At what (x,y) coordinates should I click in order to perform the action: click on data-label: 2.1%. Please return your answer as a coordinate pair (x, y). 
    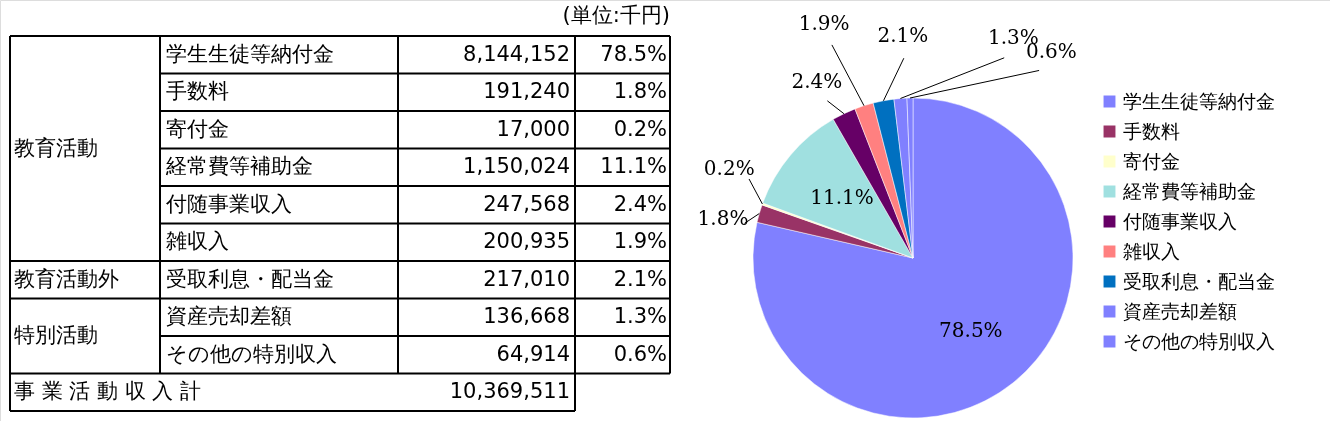
    Looking at the image, I should click on (903, 35).